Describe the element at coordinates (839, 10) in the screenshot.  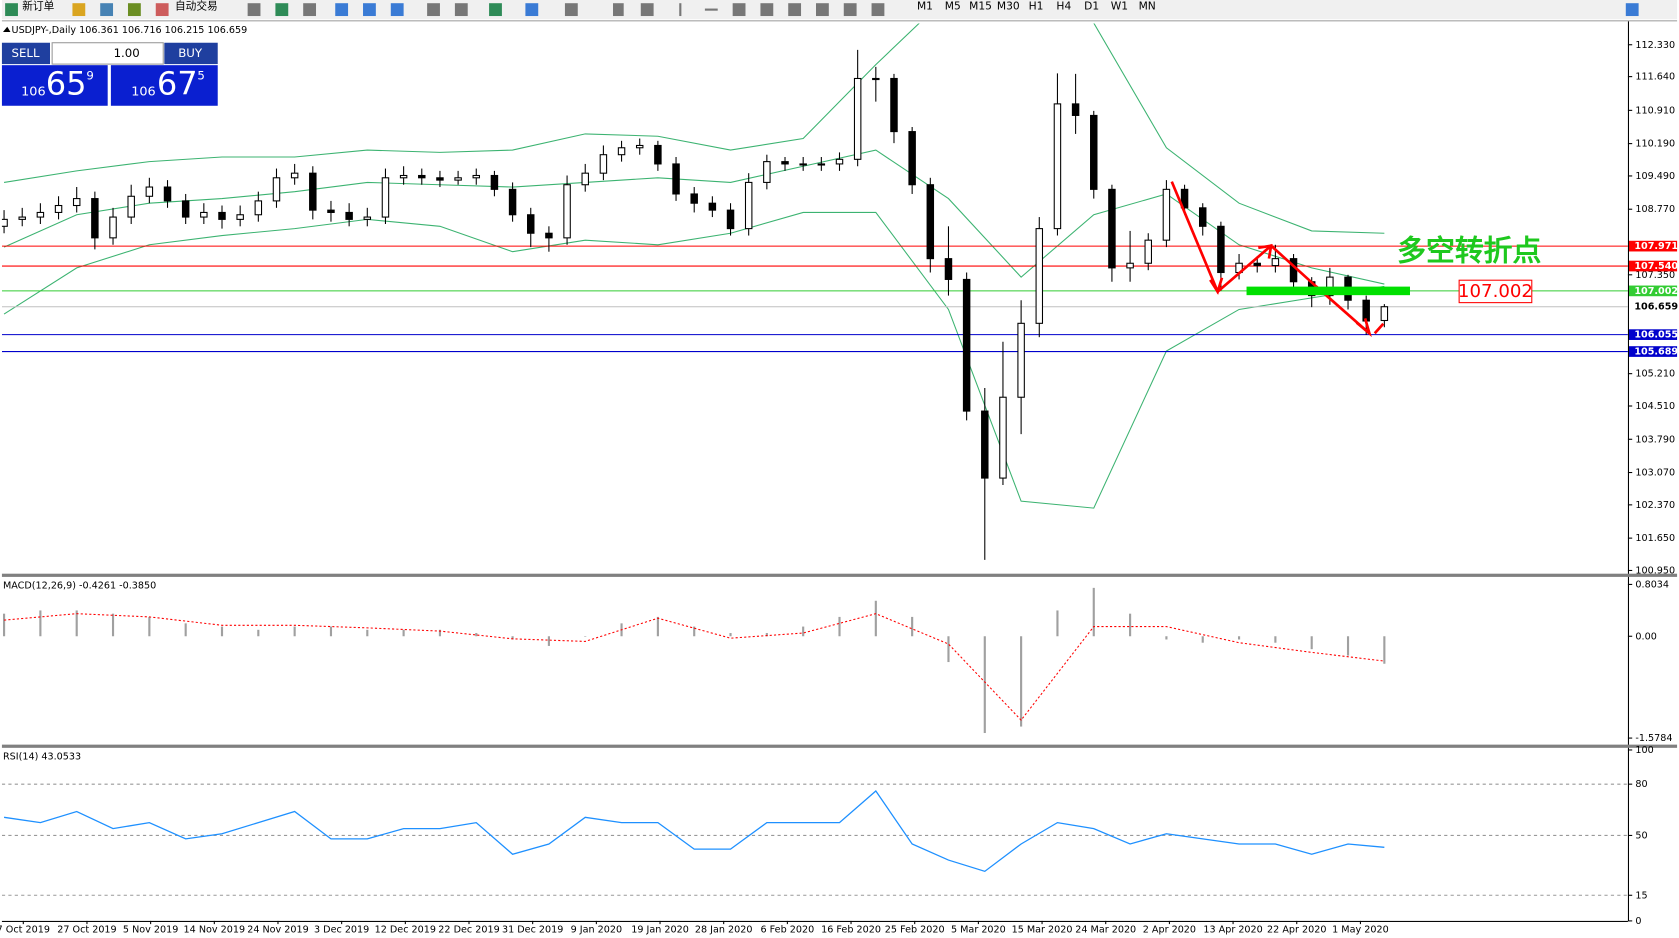
I see `toolbar: 新订单 自动交易` at that location.